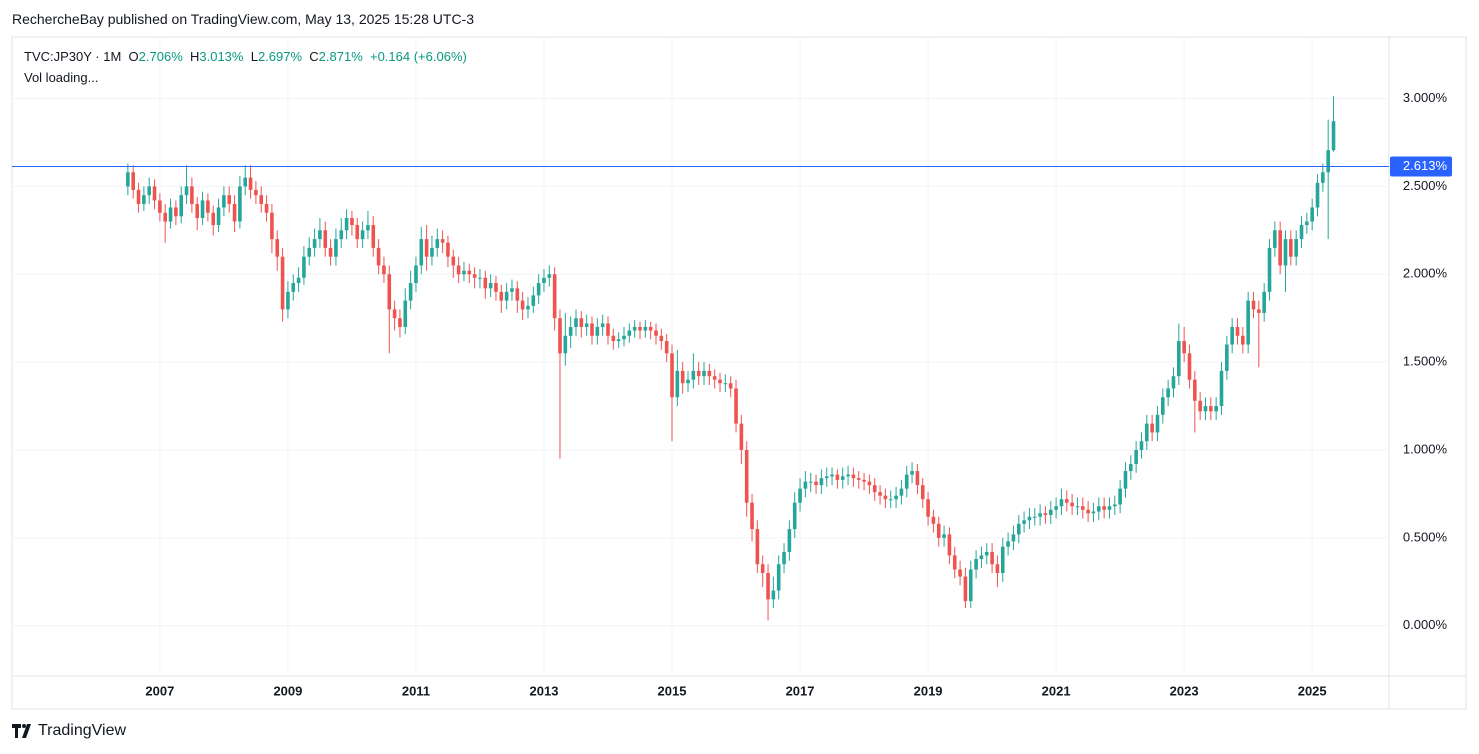 This screenshot has width=1479, height=754. I want to click on brand: TradingView, so click(82, 730).